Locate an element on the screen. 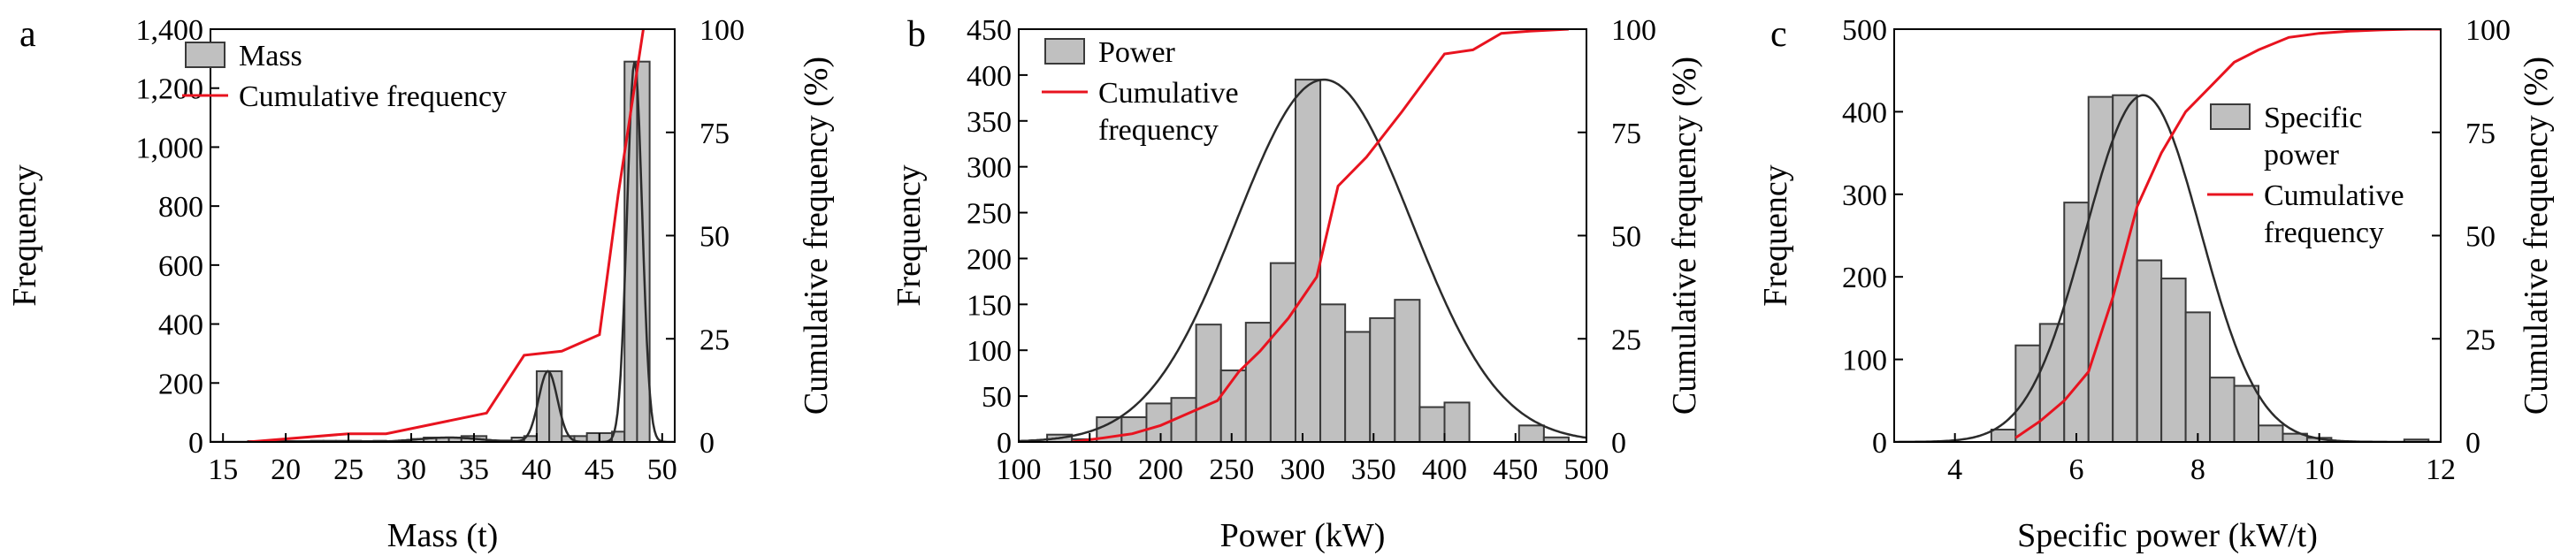 This screenshot has height=556, width=2576. x-tick-label: 50 is located at coordinates (662, 470).